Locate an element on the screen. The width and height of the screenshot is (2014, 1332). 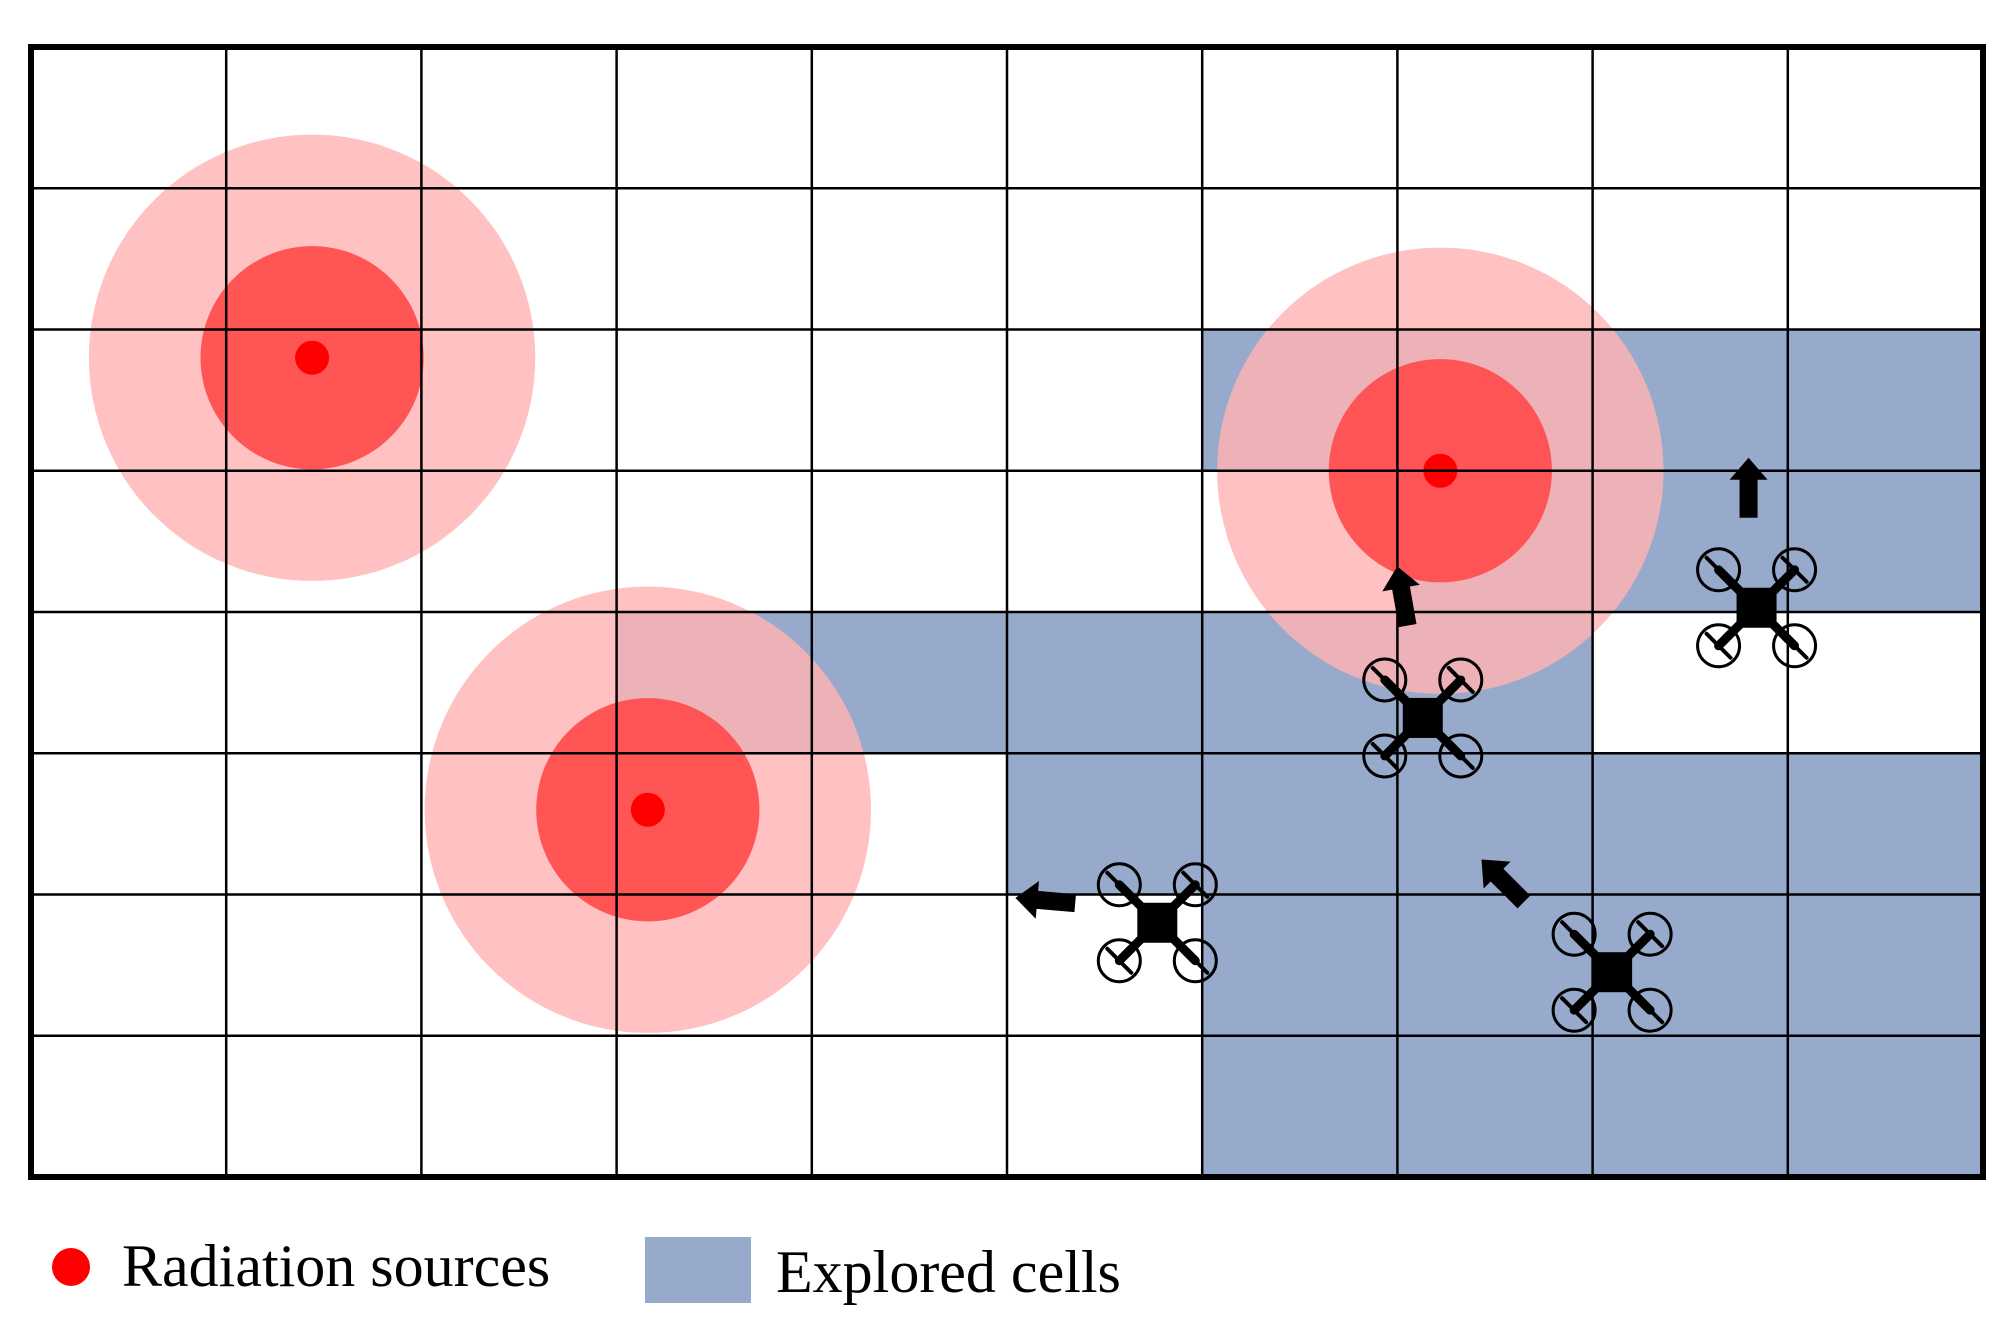
heading-arrows-layer is located at coordinates (1391, 688).